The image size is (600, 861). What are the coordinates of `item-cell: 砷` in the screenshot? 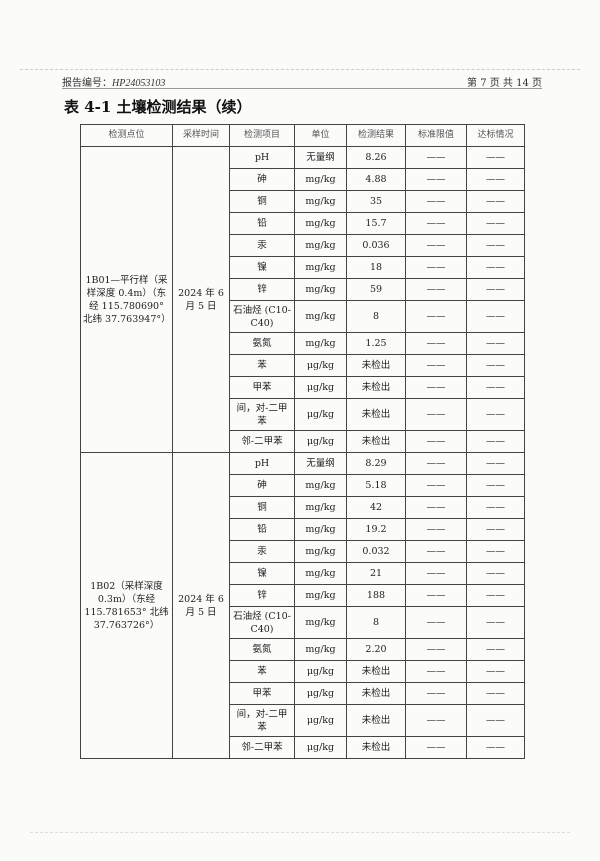 It's located at (262, 179).